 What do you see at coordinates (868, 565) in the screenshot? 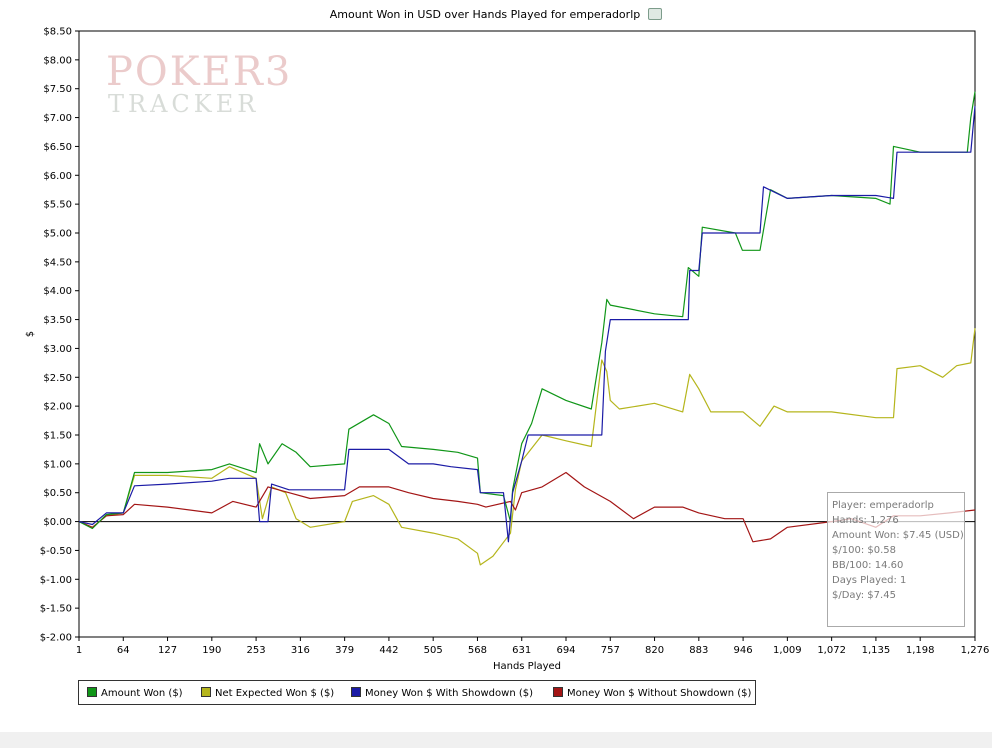
I see `tooltip-bb-per-100: BB/100: 14.60` at bounding box center [868, 565].